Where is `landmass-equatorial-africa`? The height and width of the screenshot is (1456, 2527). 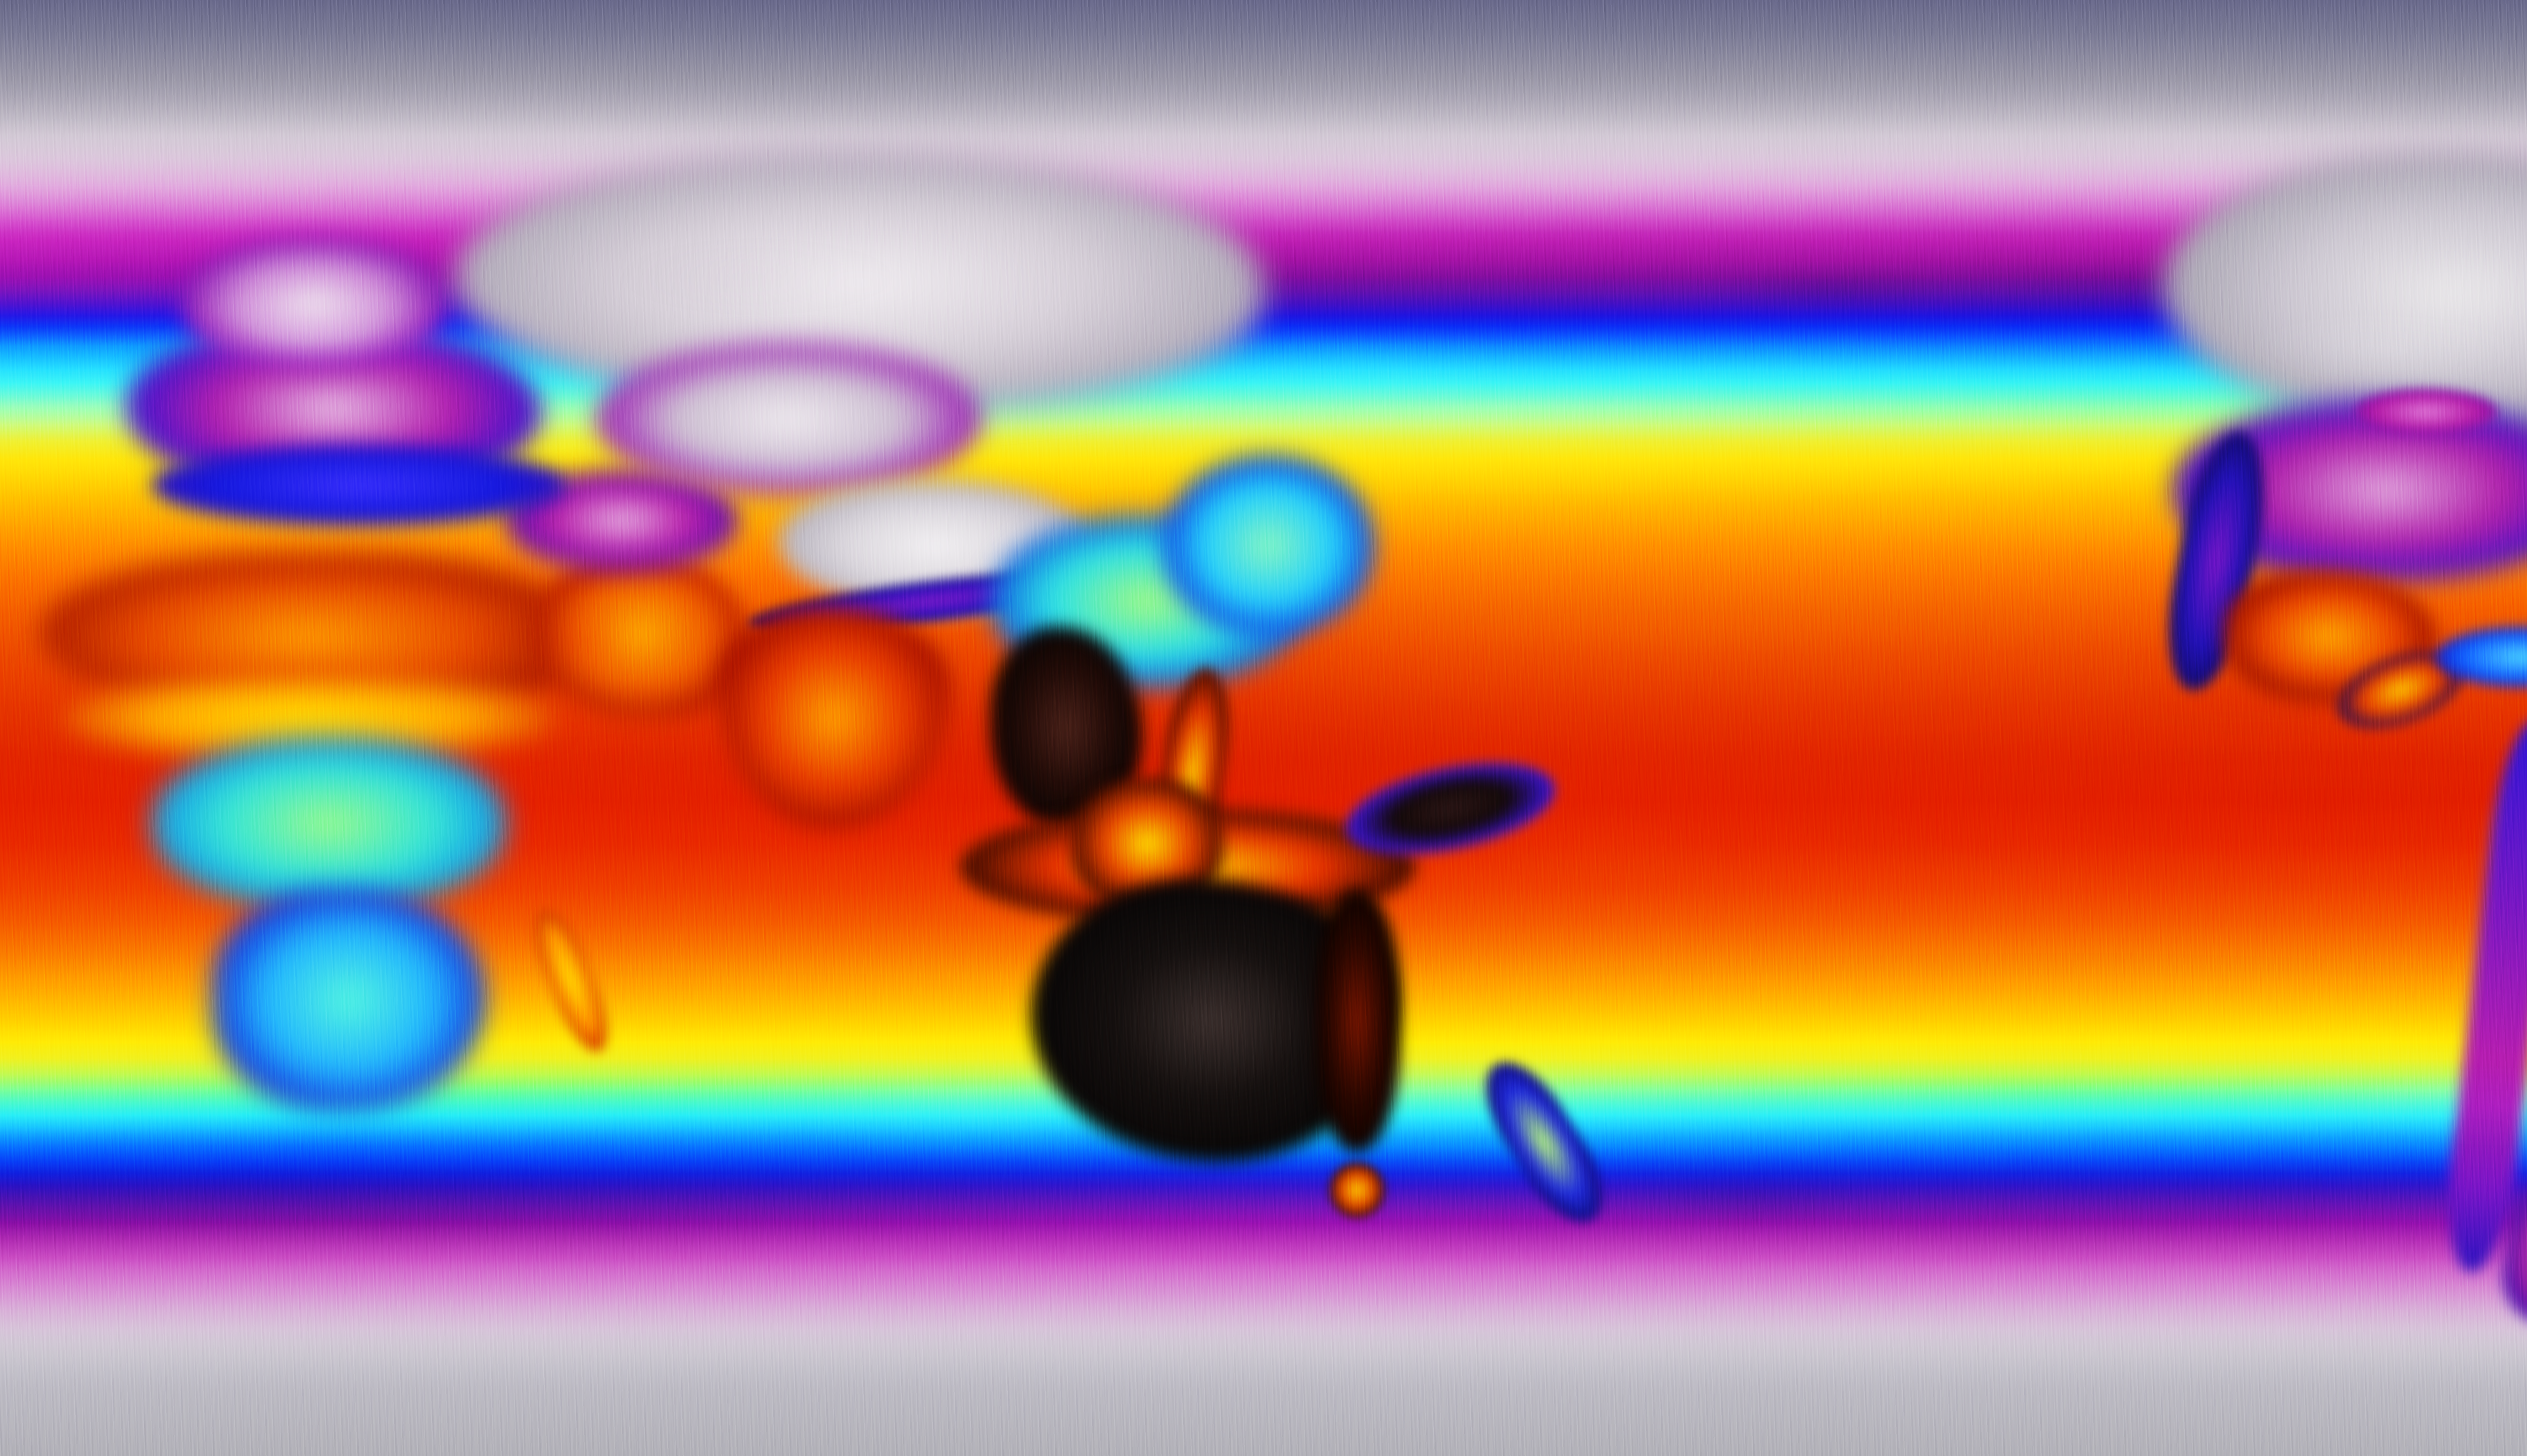 landmass-equatorial-africa is located at coordinates (328, 824).